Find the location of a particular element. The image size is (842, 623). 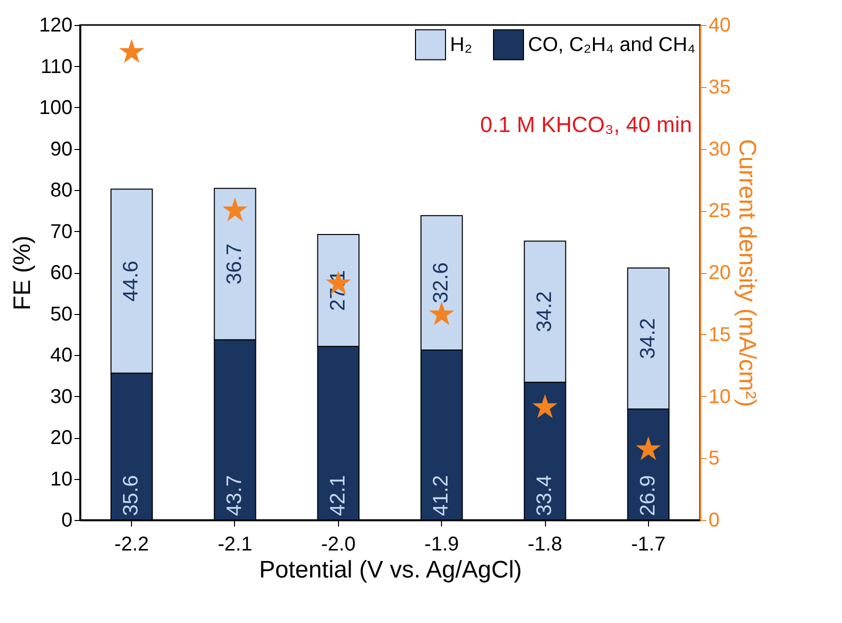

y2-tick-label: 40 is located at coordinates (719, 25).